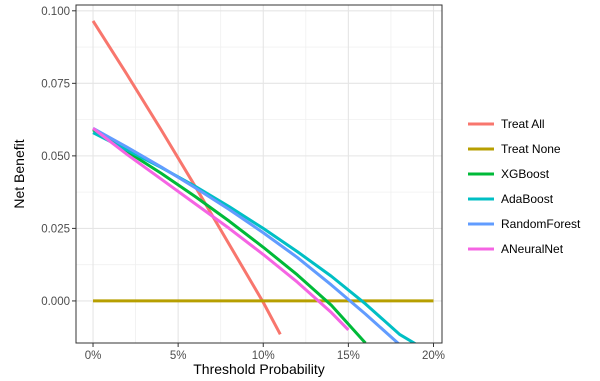 This screenshot has width=600, height=381. What do you see at coordinates (525, 174) in the screenshot?
I see `legend-label-xgboost: XGBoost` at bounding box center [525, 174].